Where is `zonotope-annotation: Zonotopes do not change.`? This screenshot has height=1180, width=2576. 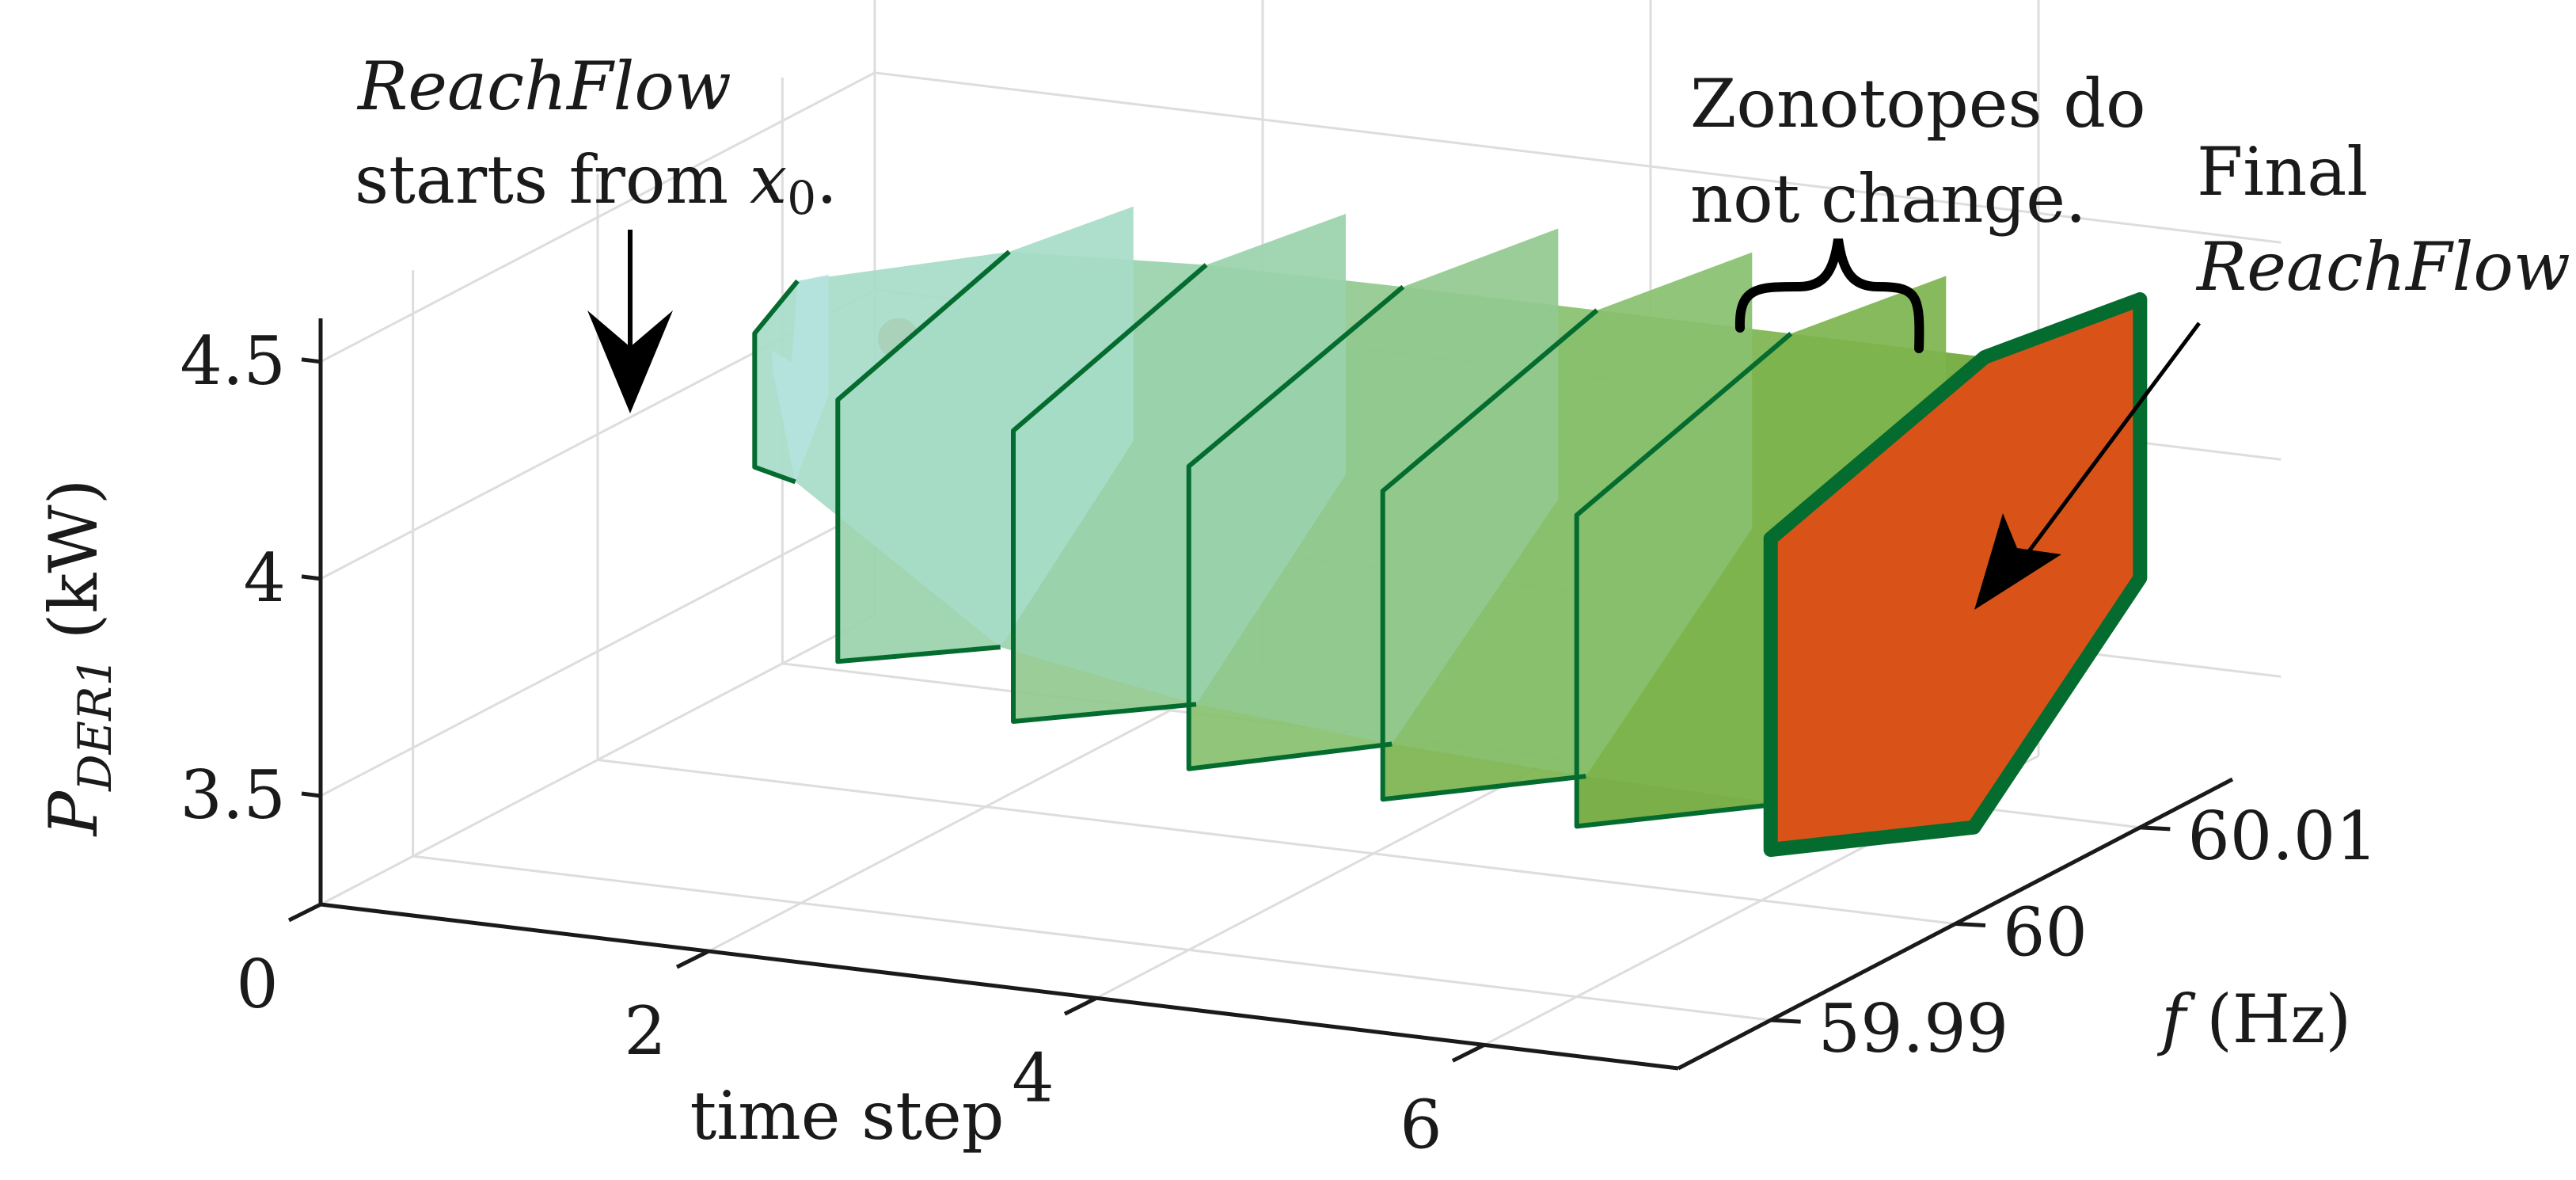 zonotope-annotation: Zonotopes do not change. is located at coordinates (1918, 209).